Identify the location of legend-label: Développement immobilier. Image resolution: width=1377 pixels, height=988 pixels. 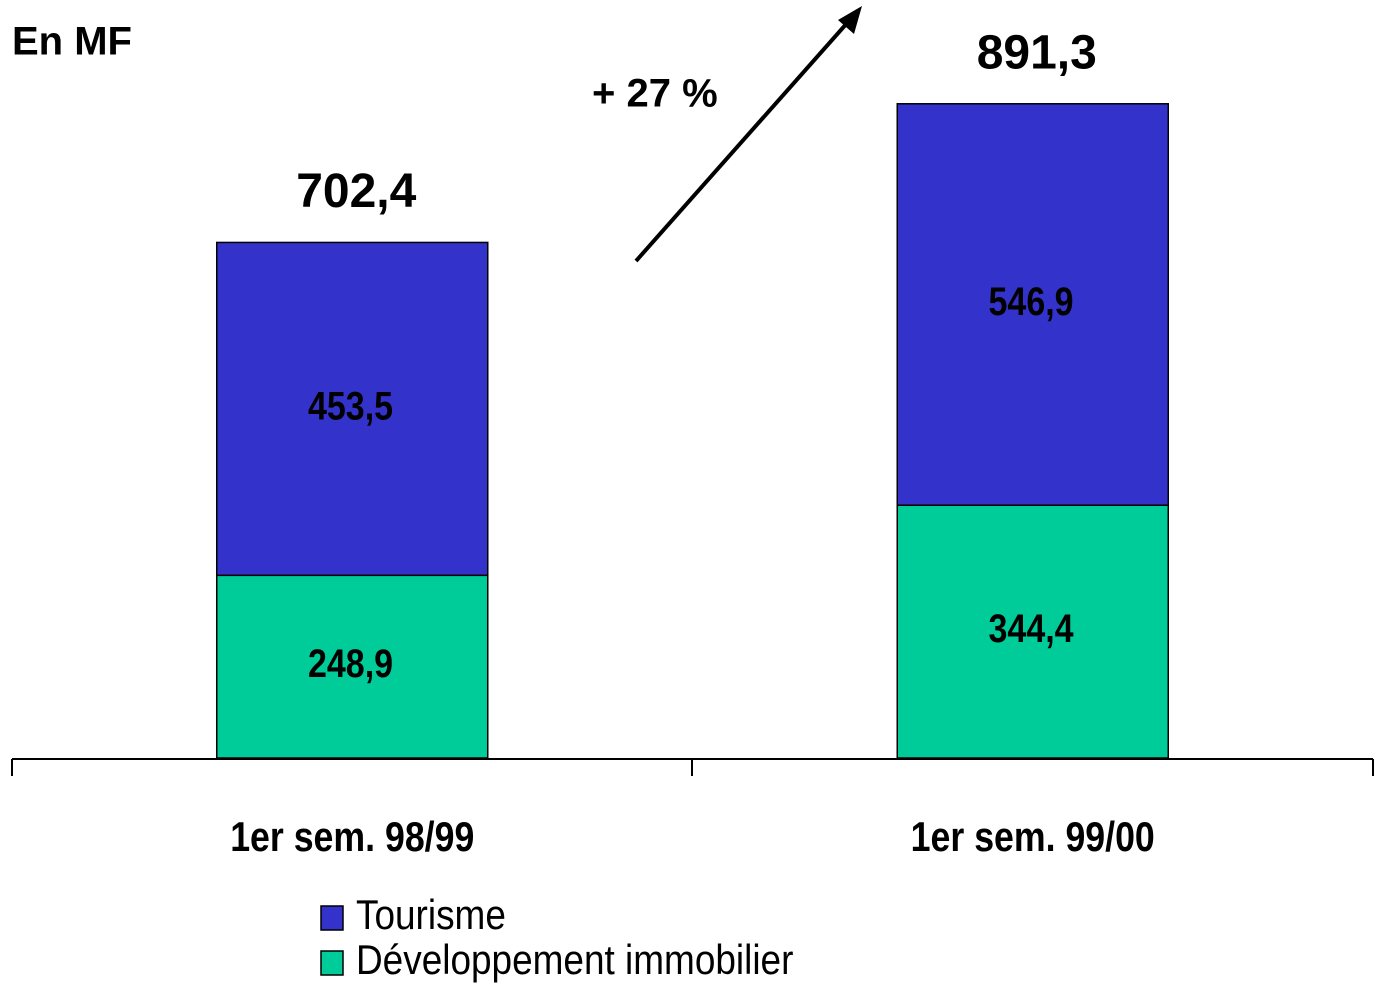
(574, 960).